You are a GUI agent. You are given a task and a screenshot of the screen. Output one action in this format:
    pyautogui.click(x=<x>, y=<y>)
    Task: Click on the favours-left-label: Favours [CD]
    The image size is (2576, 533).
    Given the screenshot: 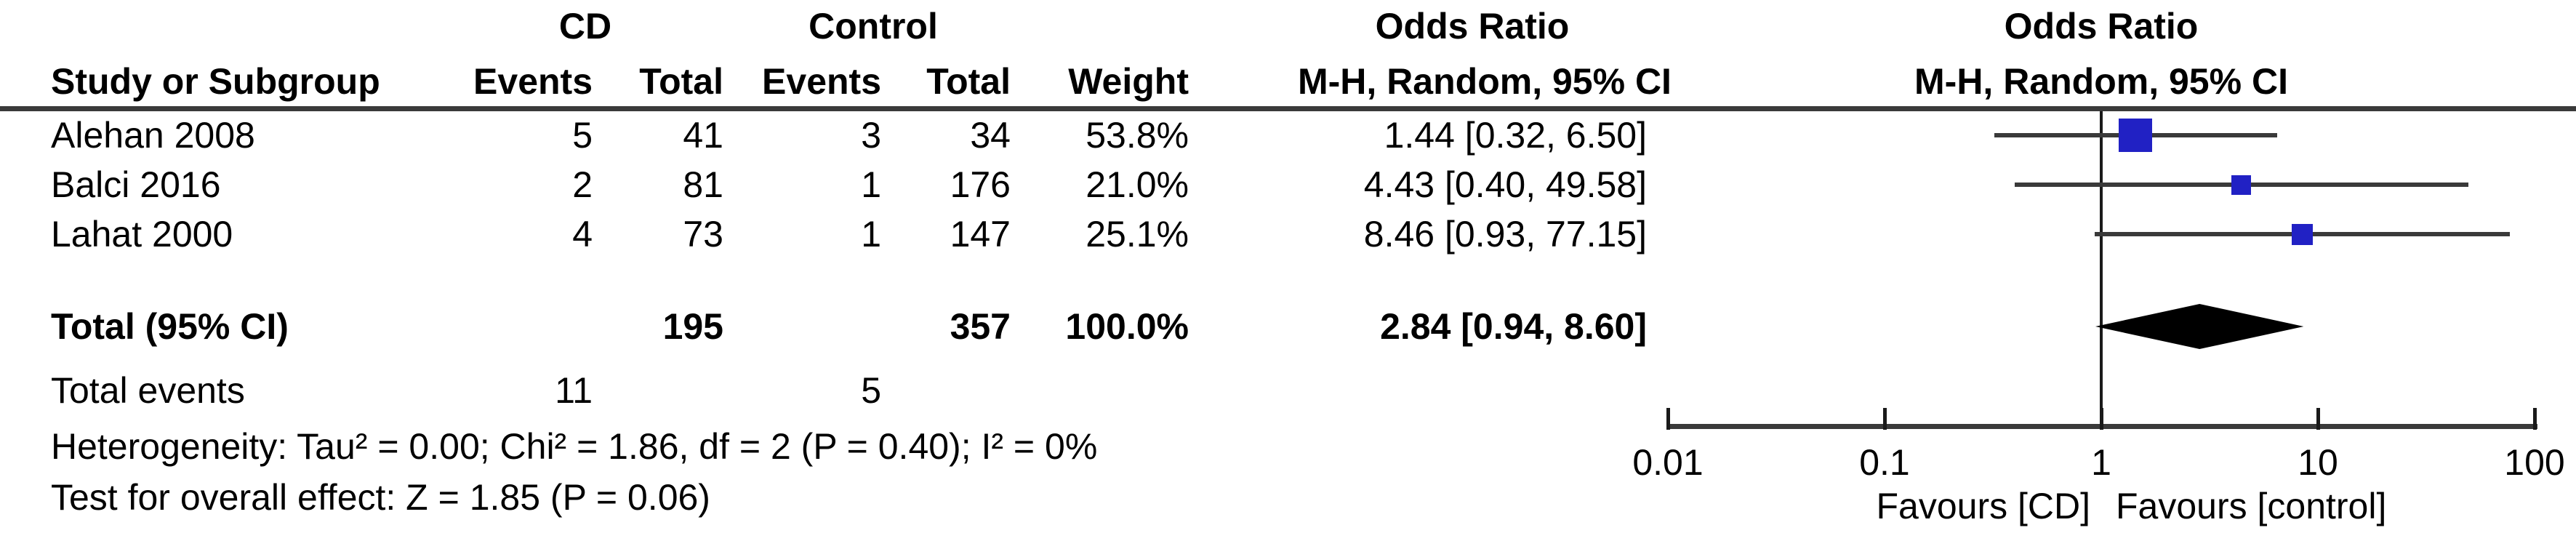 What is the action you would take?
    pyautogui.click(x=1983, y=506)
    